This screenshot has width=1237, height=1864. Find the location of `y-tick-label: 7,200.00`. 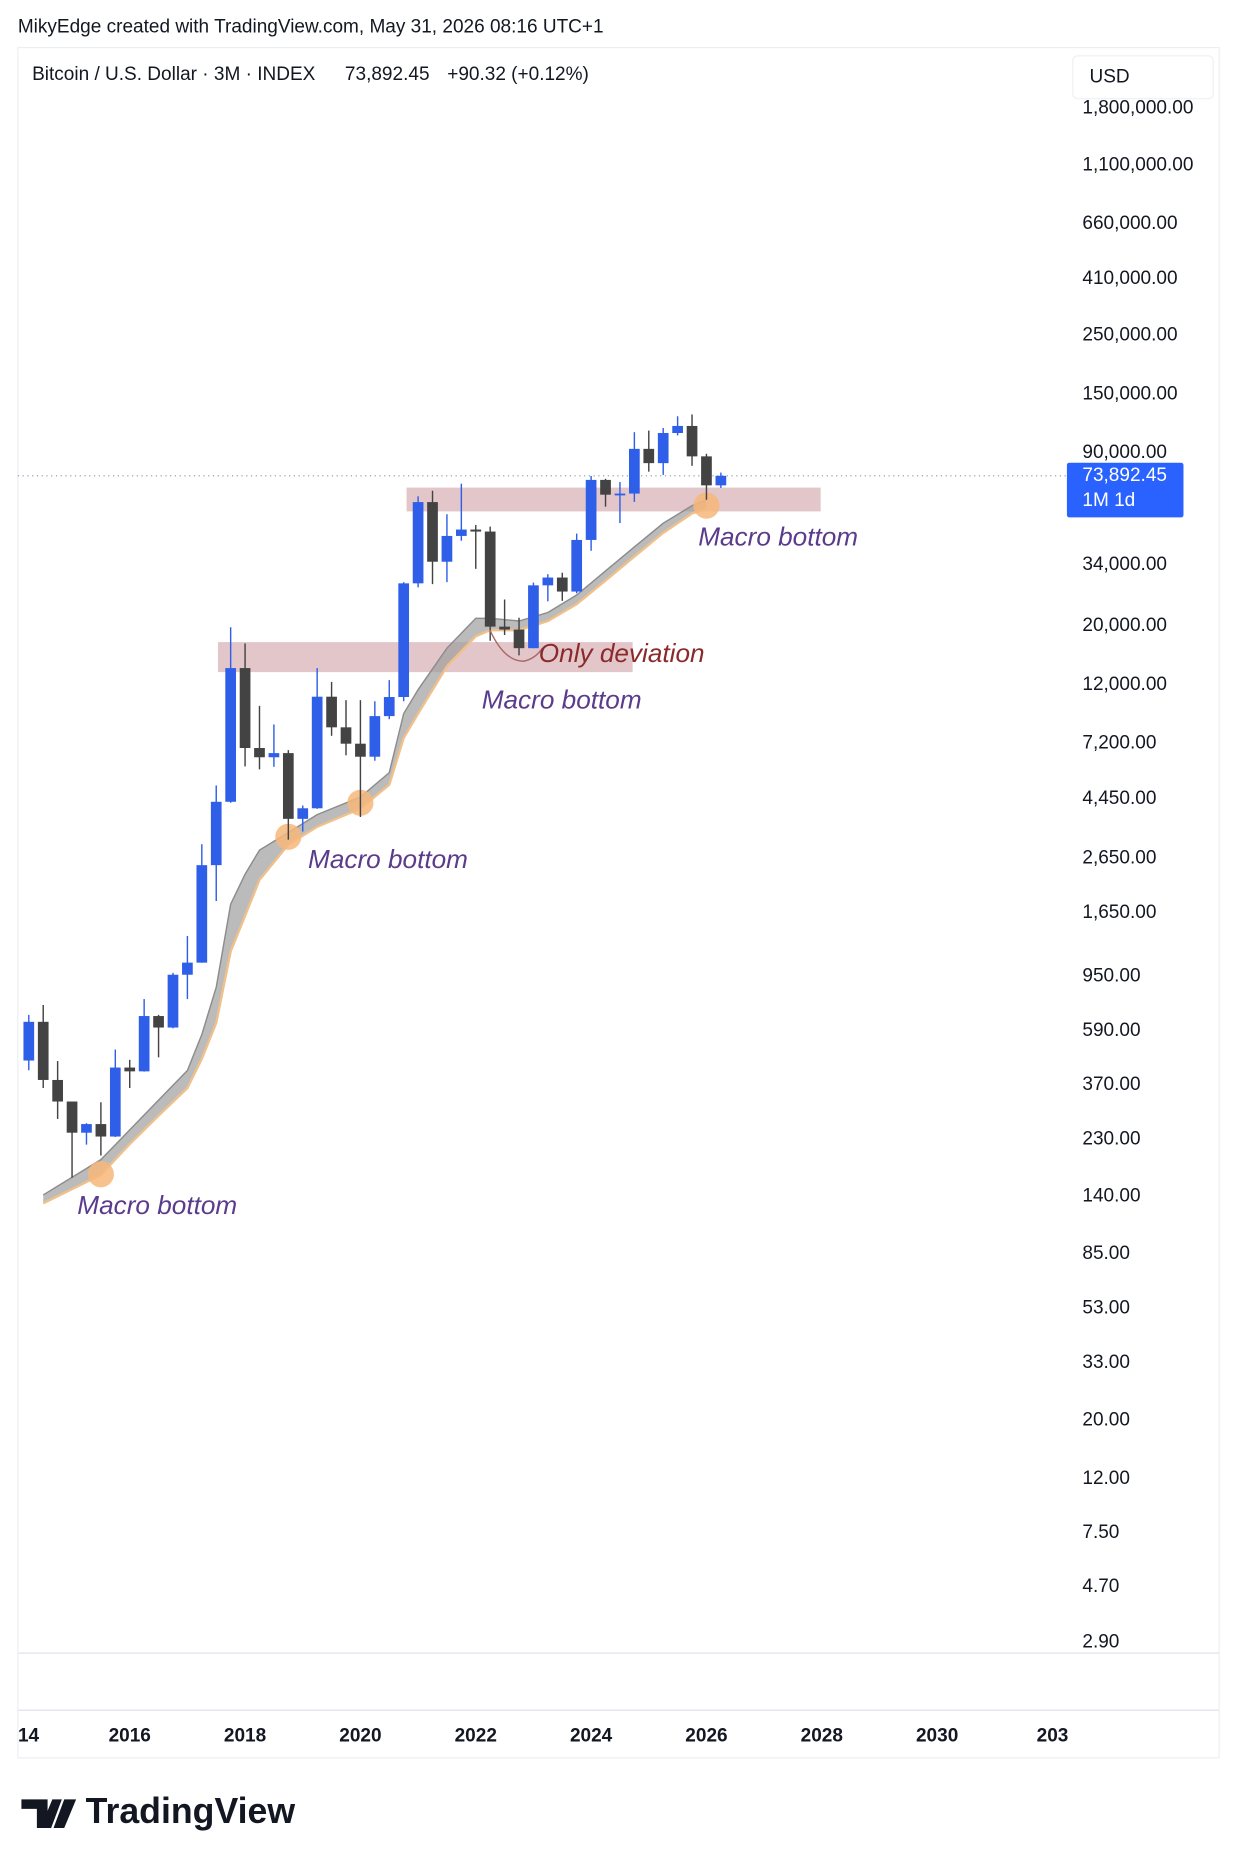

y-tick-label: 7,200.00 is located at coordinates (1119, 743).